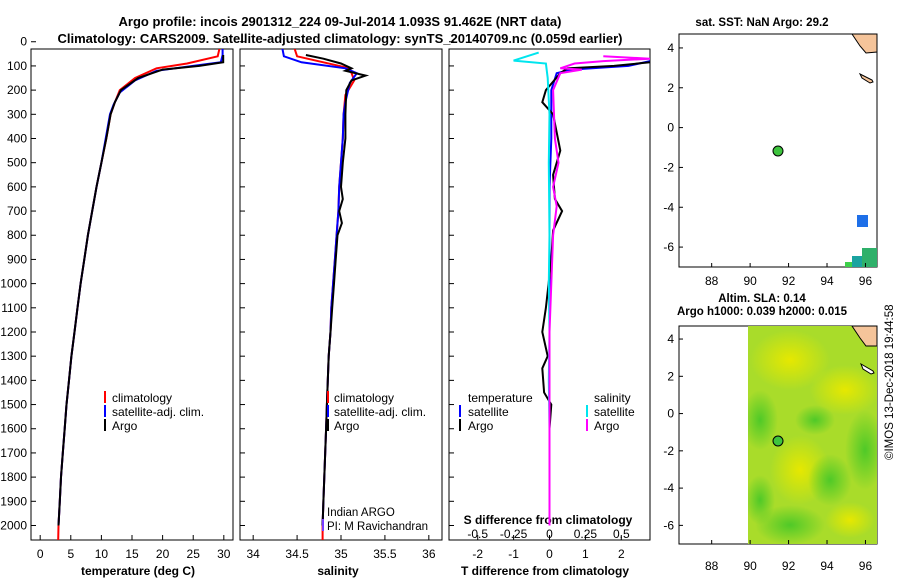  Describe the element at coordinates (621, 534) in the screenshot. I see `s-diff-tick-label: 0.5` at that location.